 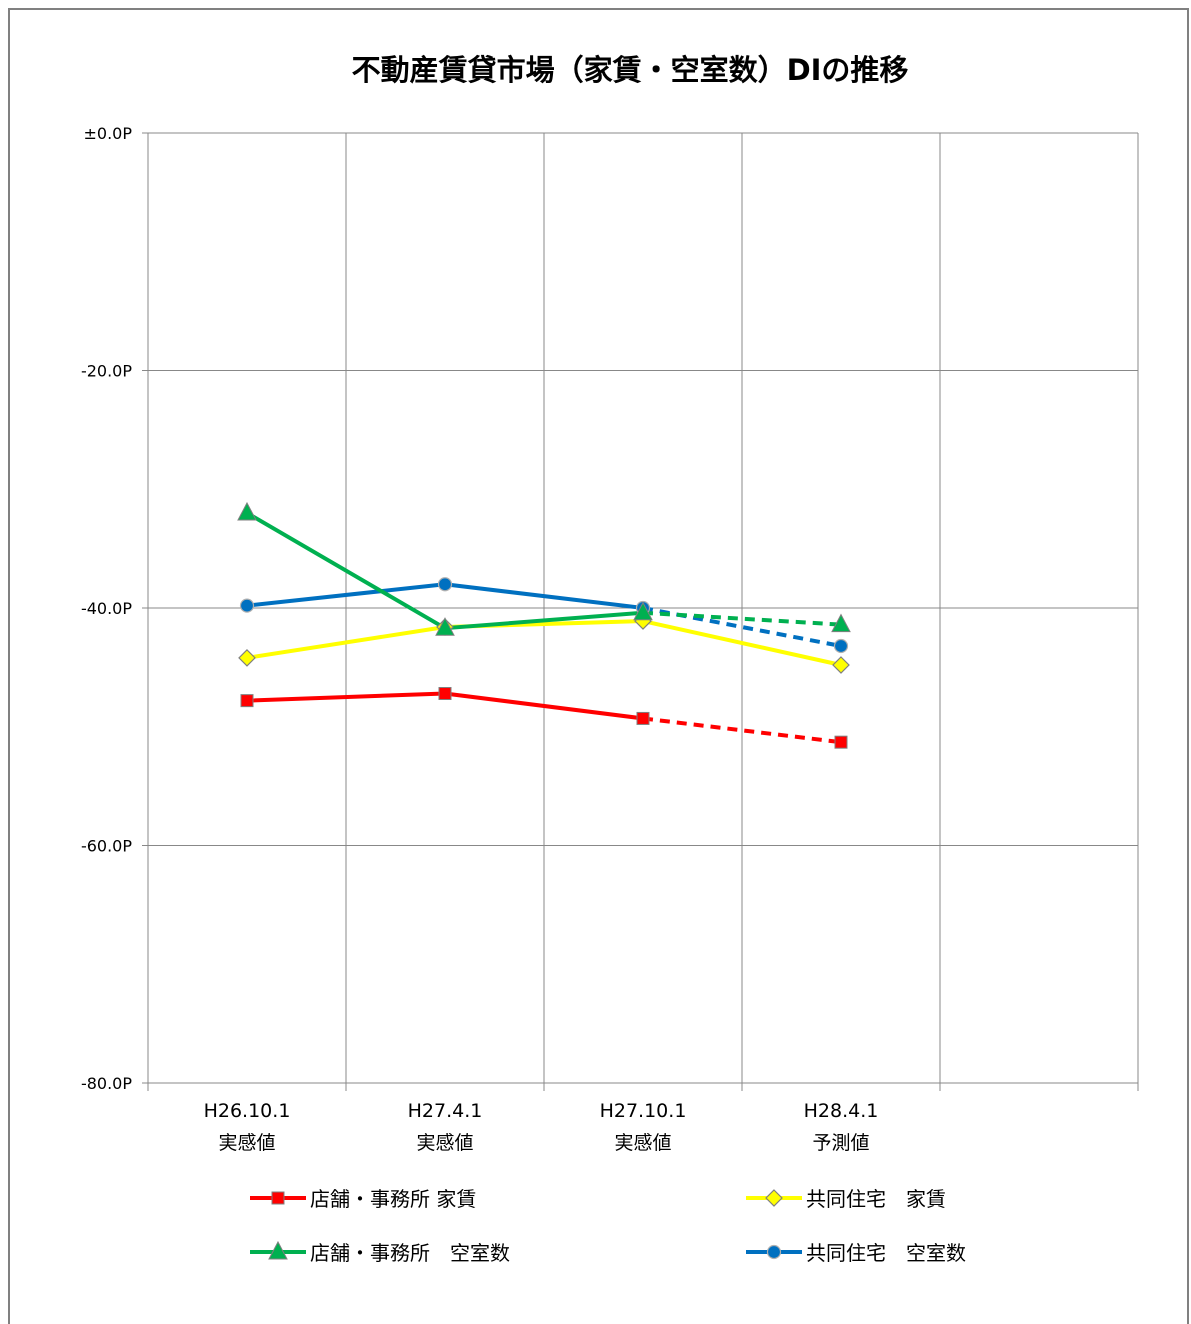 I want to click on x-tick-label: H28.4.1, so click(x=841, y=1111).